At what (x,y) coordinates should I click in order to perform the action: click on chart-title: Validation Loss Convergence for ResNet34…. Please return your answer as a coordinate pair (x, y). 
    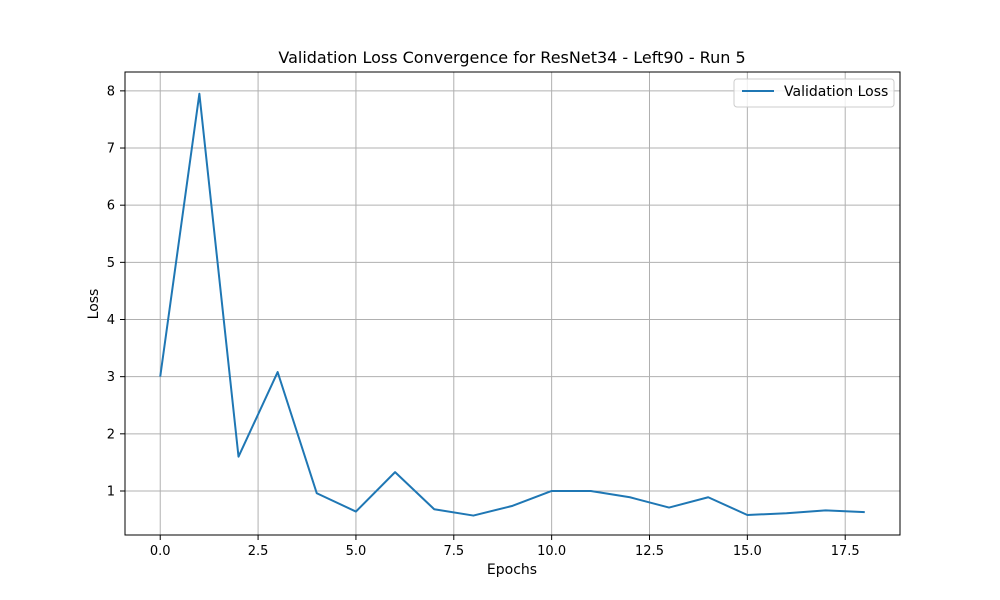
    Looking at the image, I should click on (511, 57).